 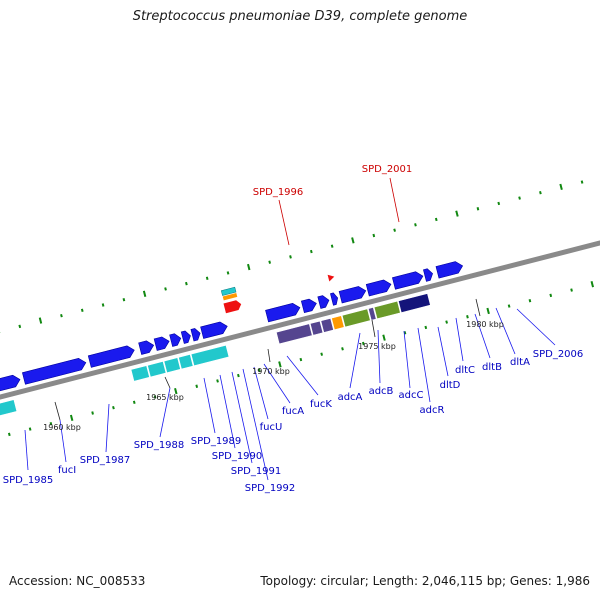 I want to click on highlight-gene-label: SPD_1996, so click(x=278, y=192).